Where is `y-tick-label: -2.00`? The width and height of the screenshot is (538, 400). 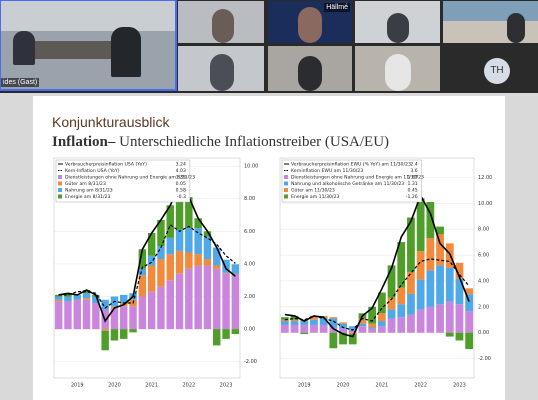
y-tick-label: -2.00 is located at coordinates (484, 359).